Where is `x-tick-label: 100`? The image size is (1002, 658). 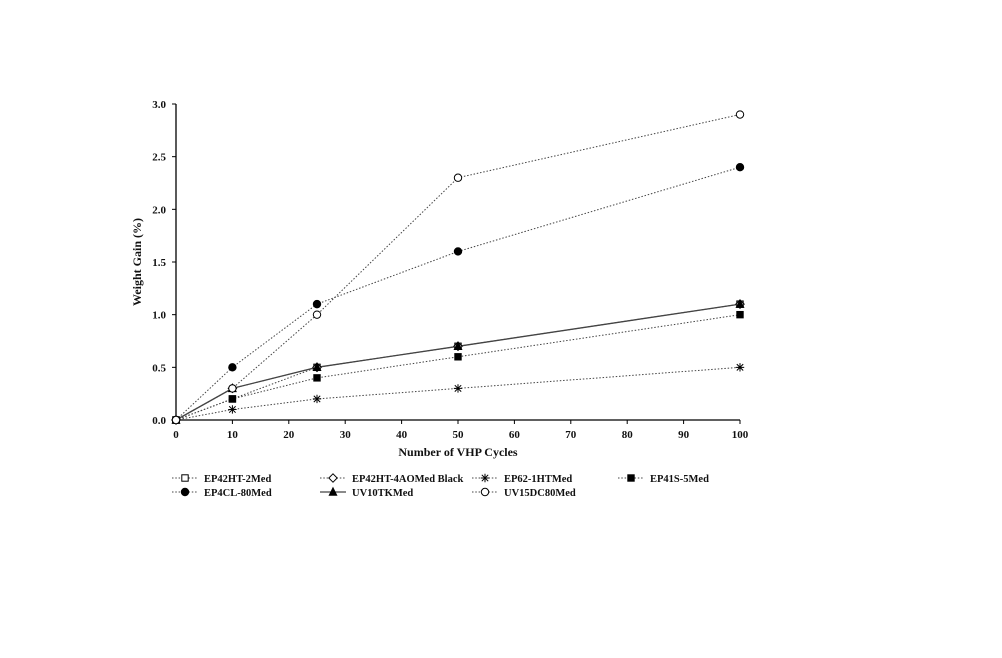
x-tick-label: 100 is located at coordinates (740, 435).